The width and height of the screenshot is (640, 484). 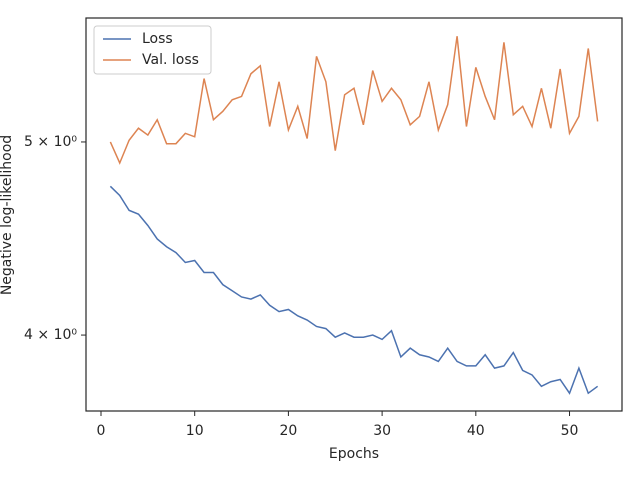 I want to click on legend-label: Val. loss, so click(x=170, y=60).